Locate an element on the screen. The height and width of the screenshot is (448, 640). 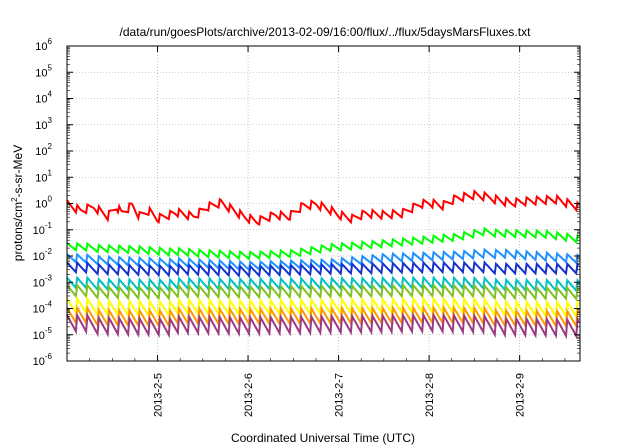
x-tick-label: 2013-2-8 is located at coordinates (430, 395).